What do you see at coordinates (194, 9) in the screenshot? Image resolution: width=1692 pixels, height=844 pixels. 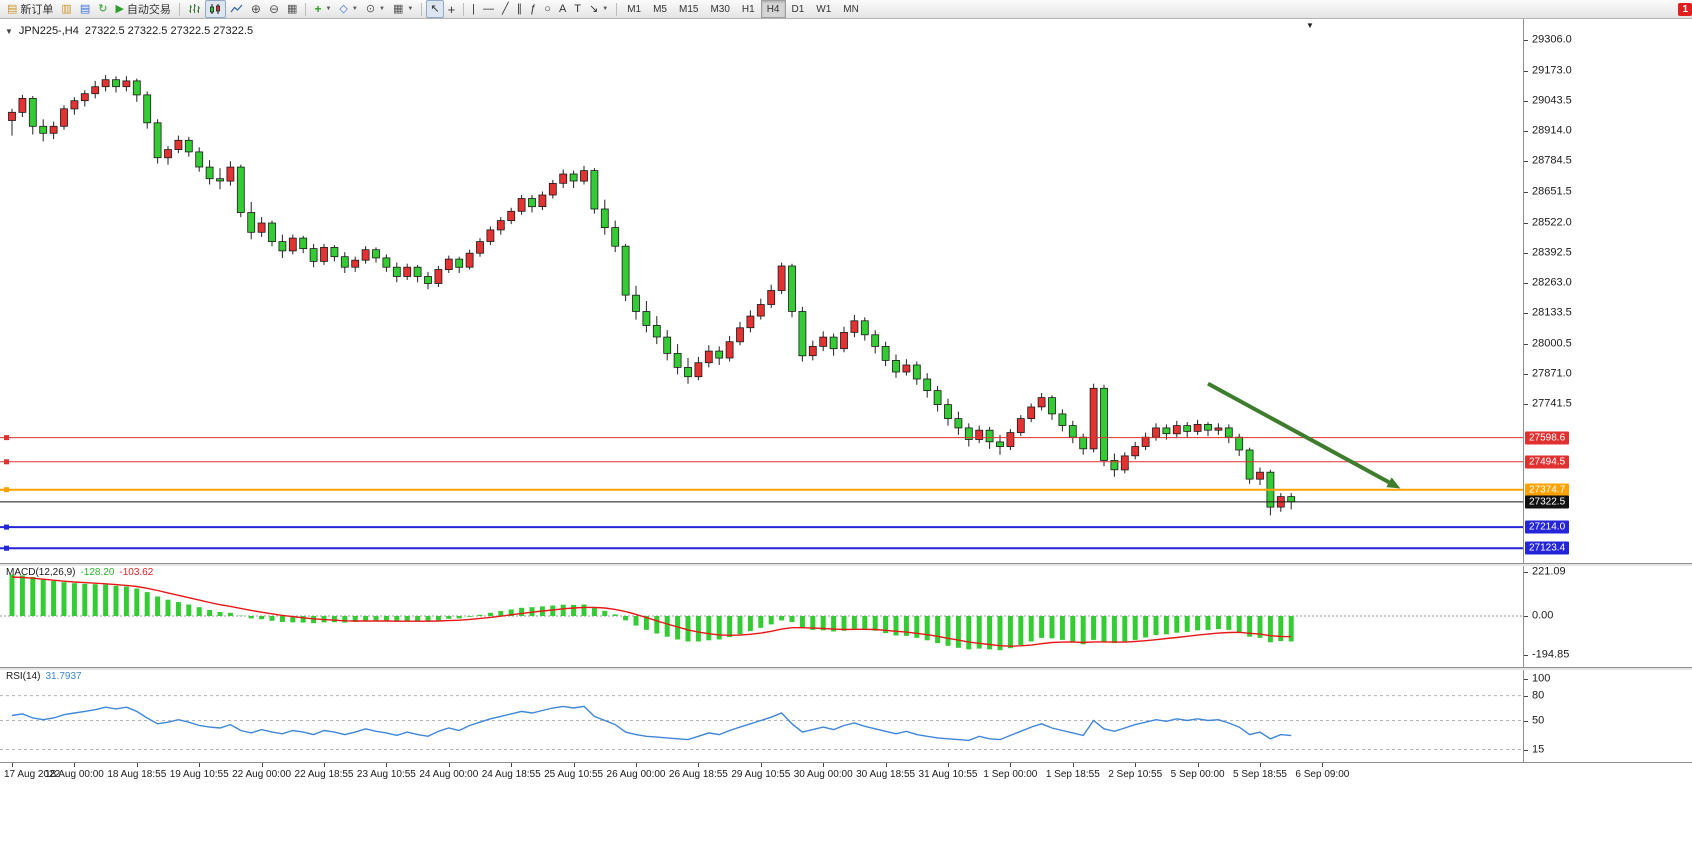 I see `bar-chart-button` at bounding box center [194, 9].